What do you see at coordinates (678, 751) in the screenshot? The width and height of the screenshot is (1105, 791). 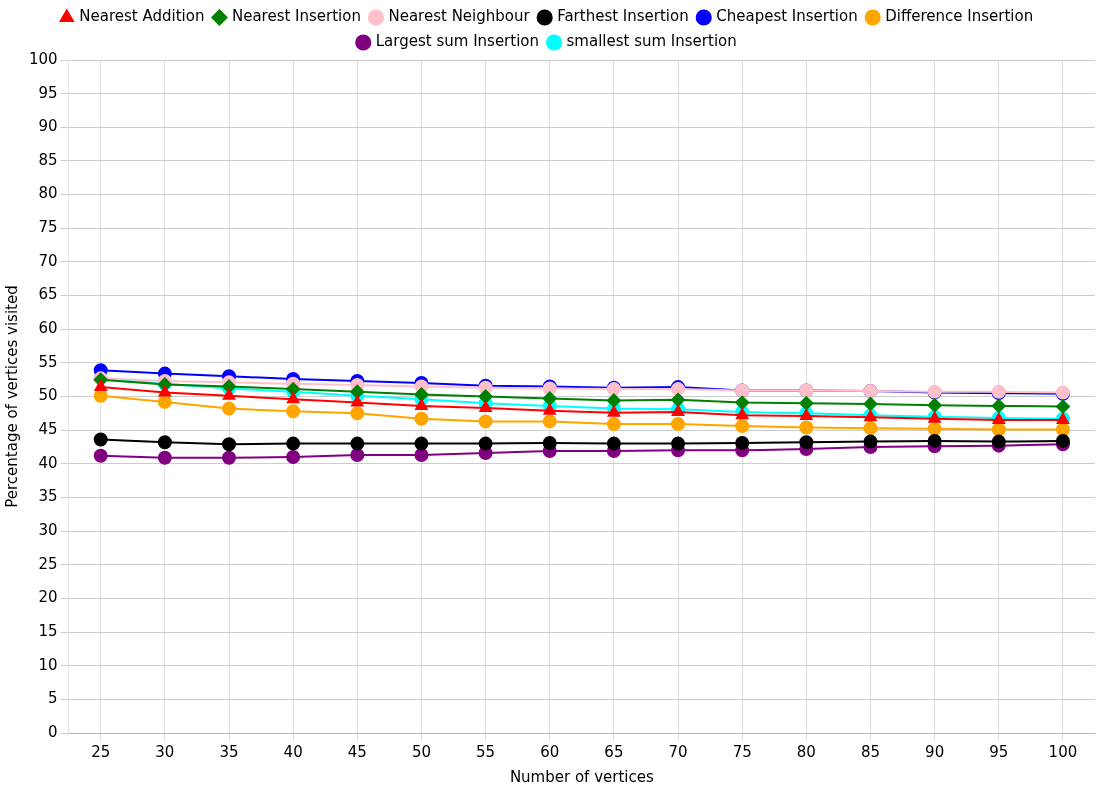 I see `x-tick-label: 70` at bounding box center [678, 751].